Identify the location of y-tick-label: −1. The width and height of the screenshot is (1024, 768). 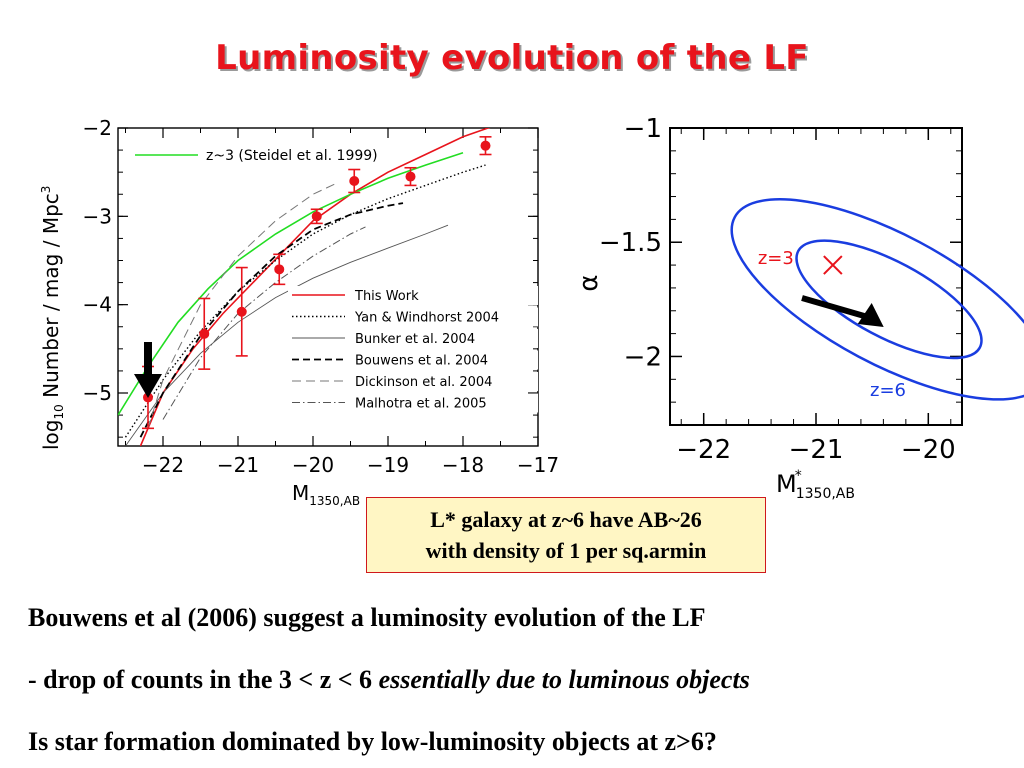
(643, 129).